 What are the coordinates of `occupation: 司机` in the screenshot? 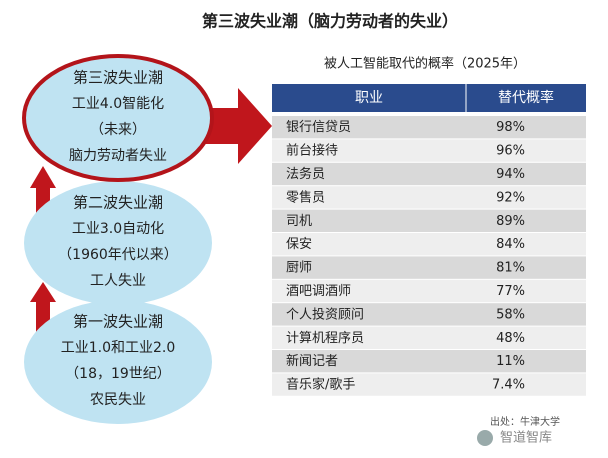 It's located at (299, 221).